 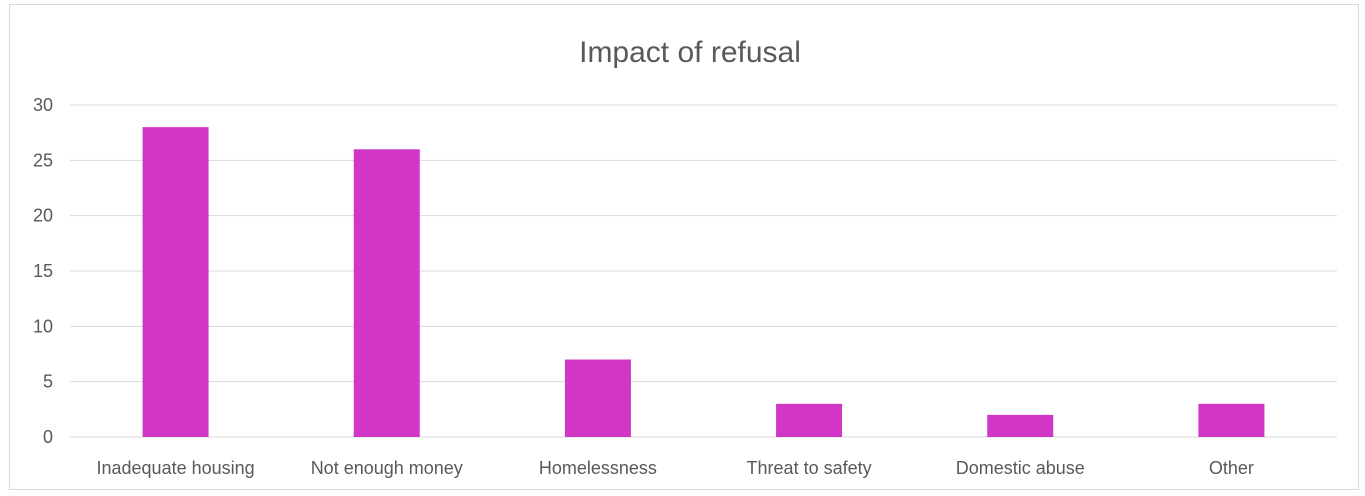 What do you see at coordinates (48, 382) in the screenshot?
I see `y-tick-label: 5` at bounding box center [48, 382].